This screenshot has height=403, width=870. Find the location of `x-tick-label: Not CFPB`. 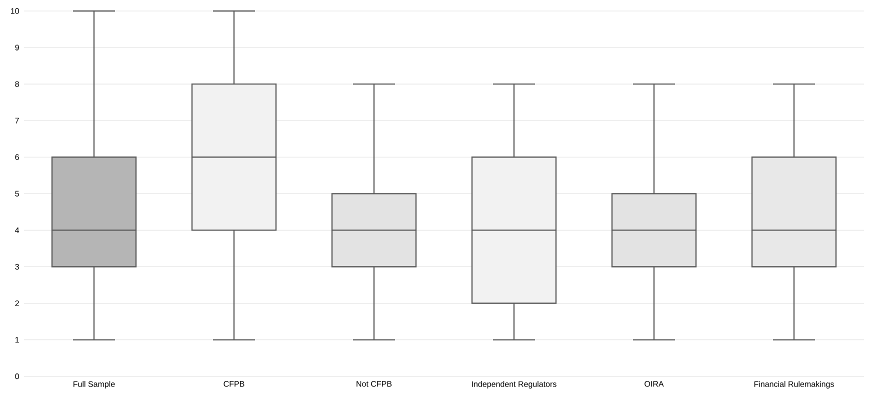

x-tick-label: Not CFPB is located at coordinates (374, 384).